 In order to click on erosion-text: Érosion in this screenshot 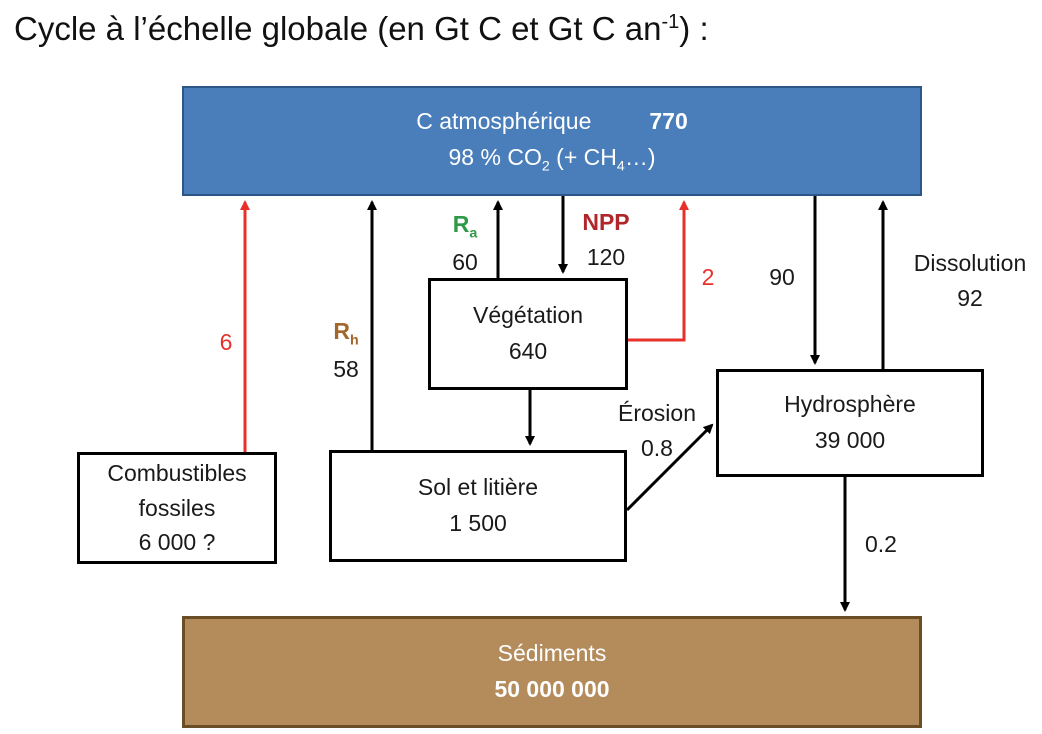, I will do `click(657, 413)`.